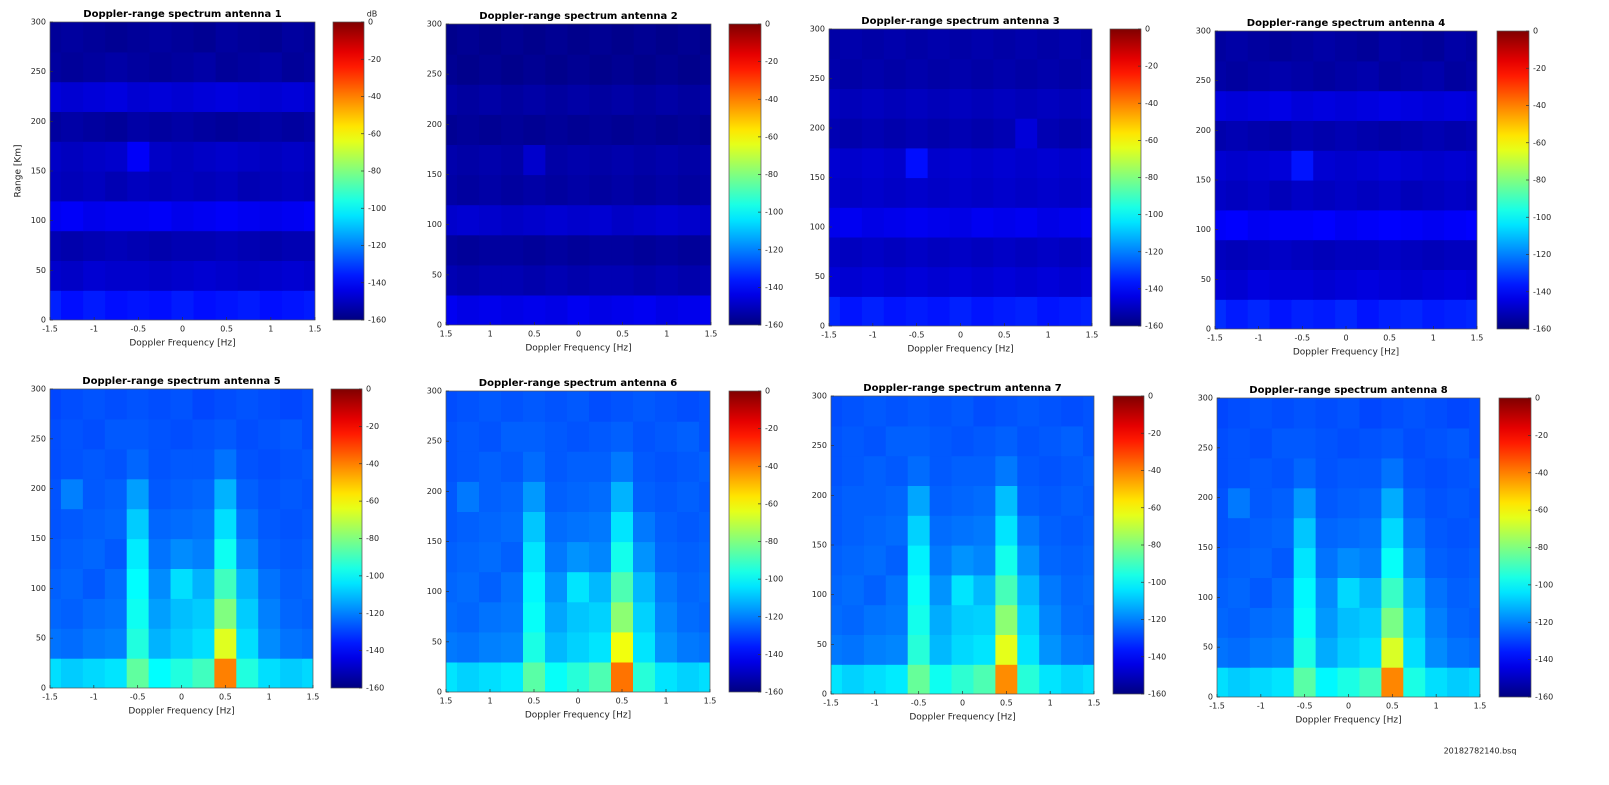 Image resolution: width=1609 pixels, height=785 pixels. I want to click on heatmap-cells, so click(962, 545).